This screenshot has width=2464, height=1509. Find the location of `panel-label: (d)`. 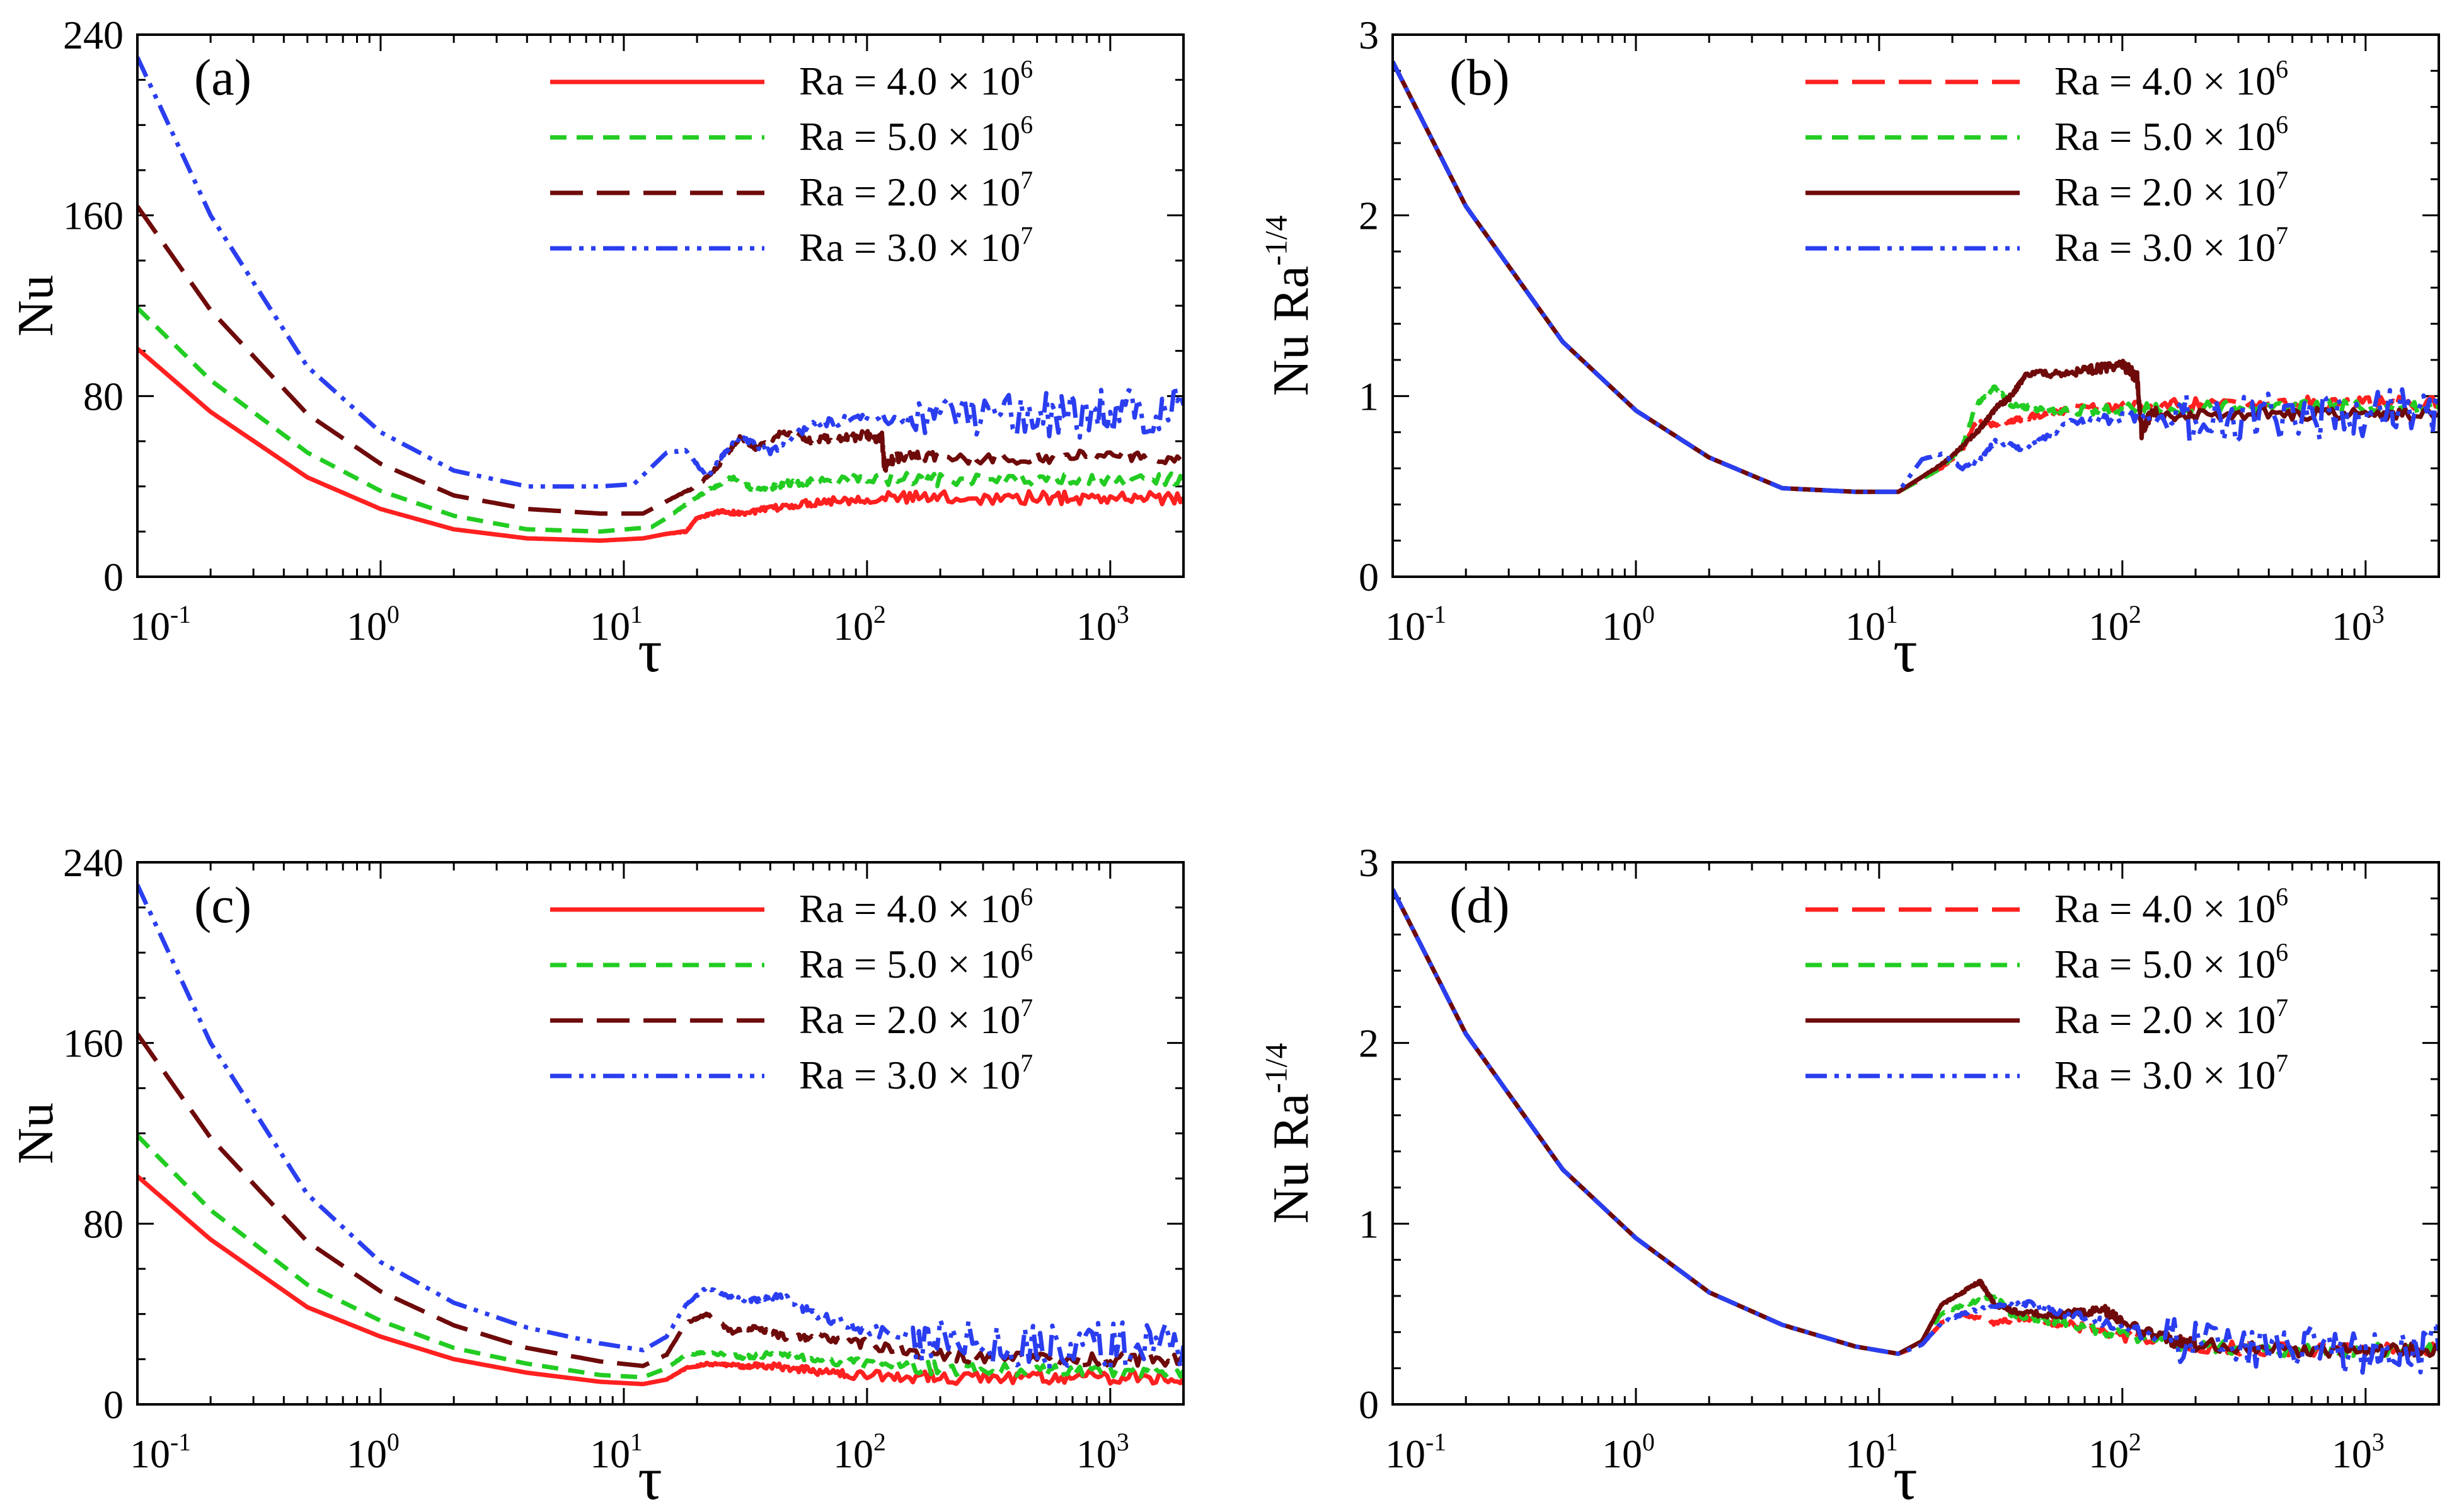

panel-label: (d) is located at coordinates (1479, 905).